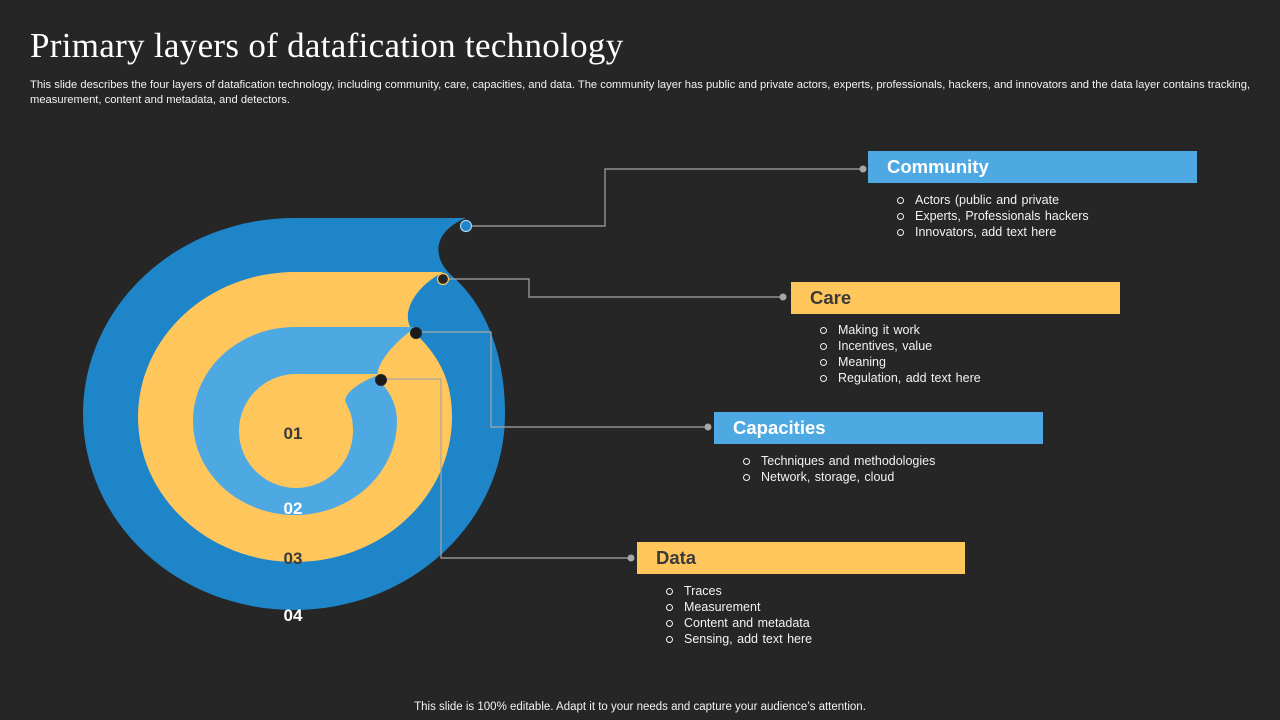  I want to click on layer-02-number: 02, so click(293, 508).